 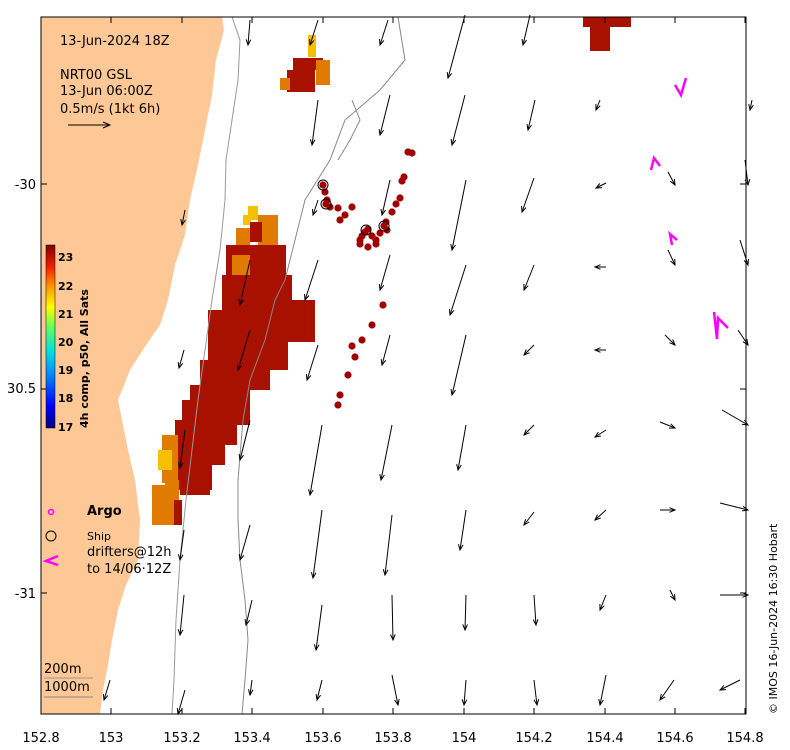 I want to click on y-tick-label: 30.5, so click(x=21, y=389).